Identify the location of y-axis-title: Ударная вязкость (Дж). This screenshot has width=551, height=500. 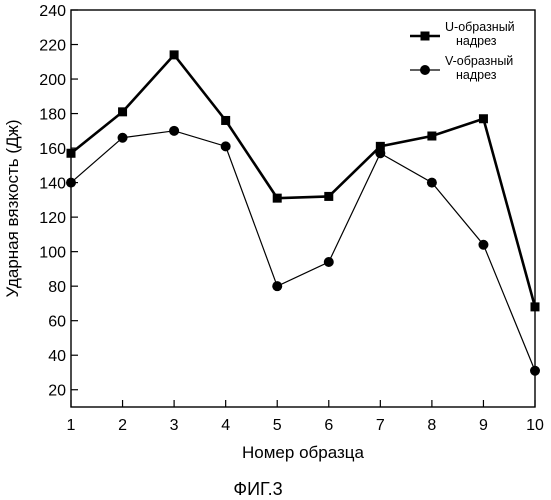
(12, 208).